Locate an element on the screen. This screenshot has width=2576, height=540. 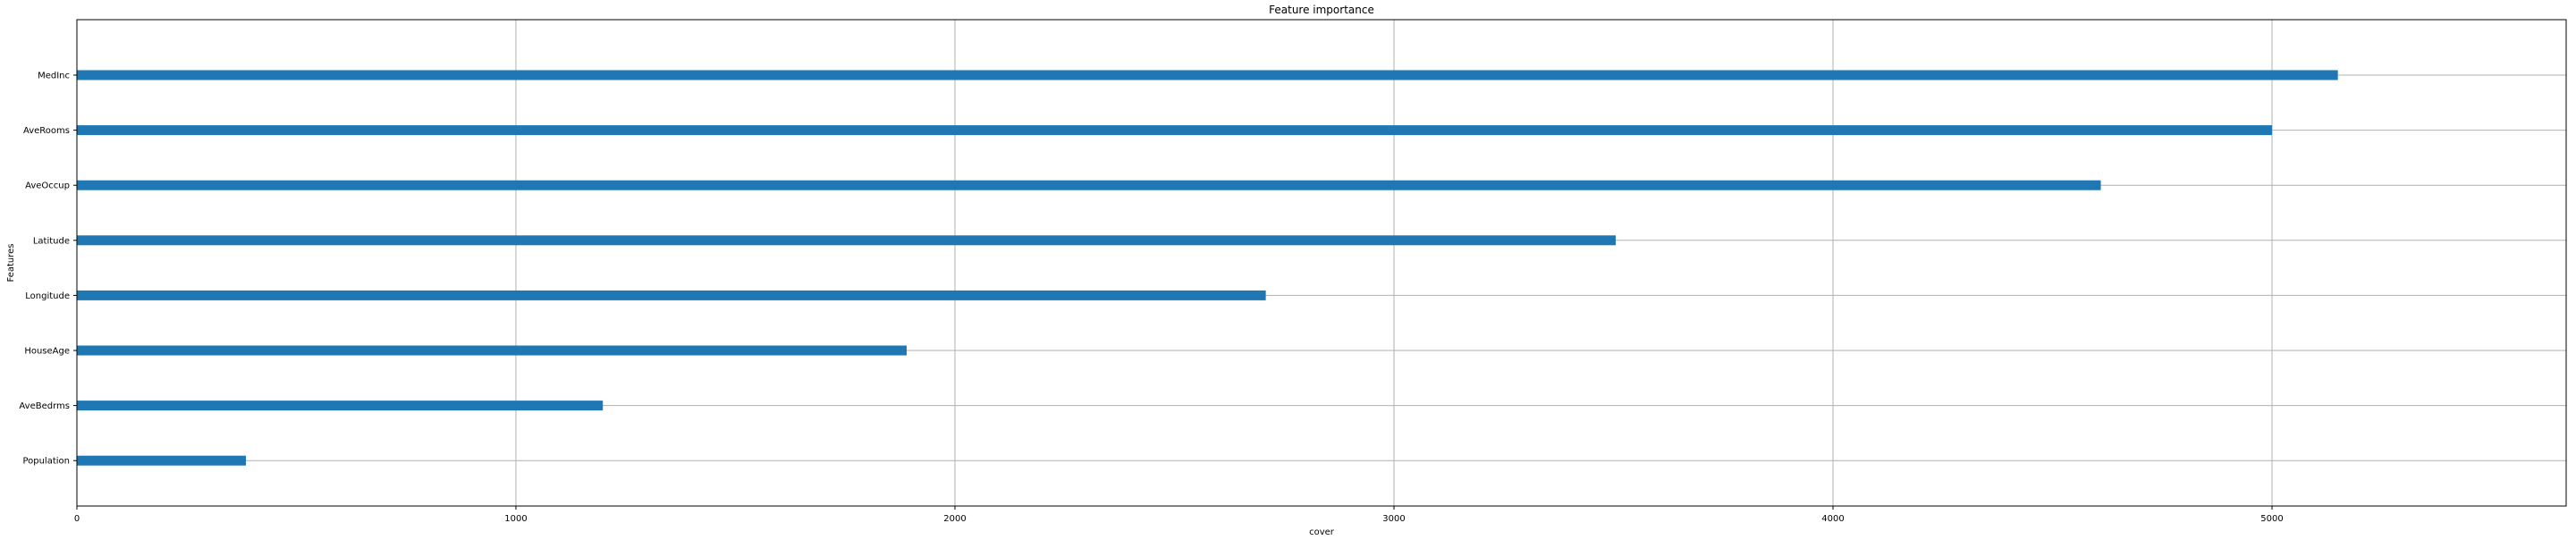
bar-latitude is located at coordinates (846, 240).